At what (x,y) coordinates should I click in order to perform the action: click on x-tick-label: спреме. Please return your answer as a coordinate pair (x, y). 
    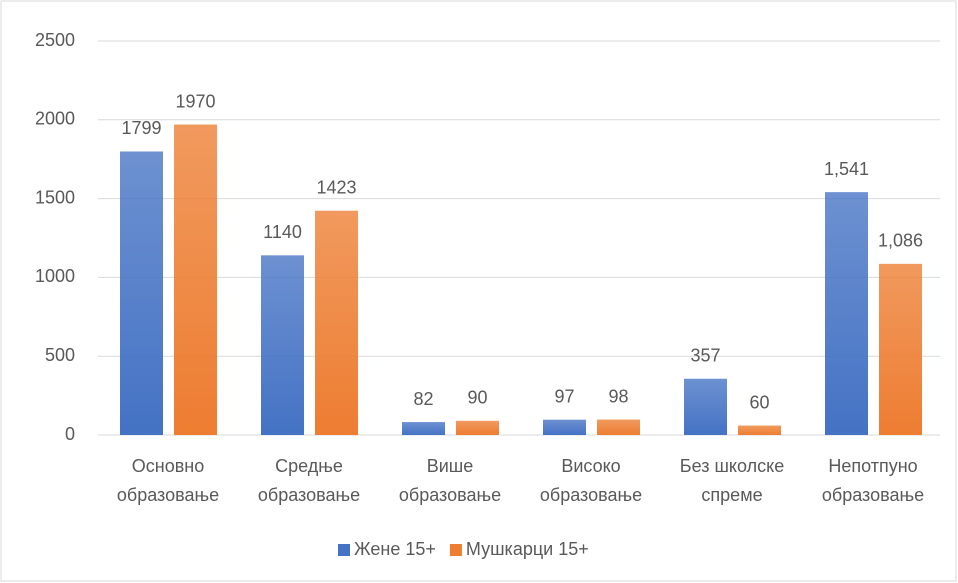
    Looking at the image, I should click on (731, 495).